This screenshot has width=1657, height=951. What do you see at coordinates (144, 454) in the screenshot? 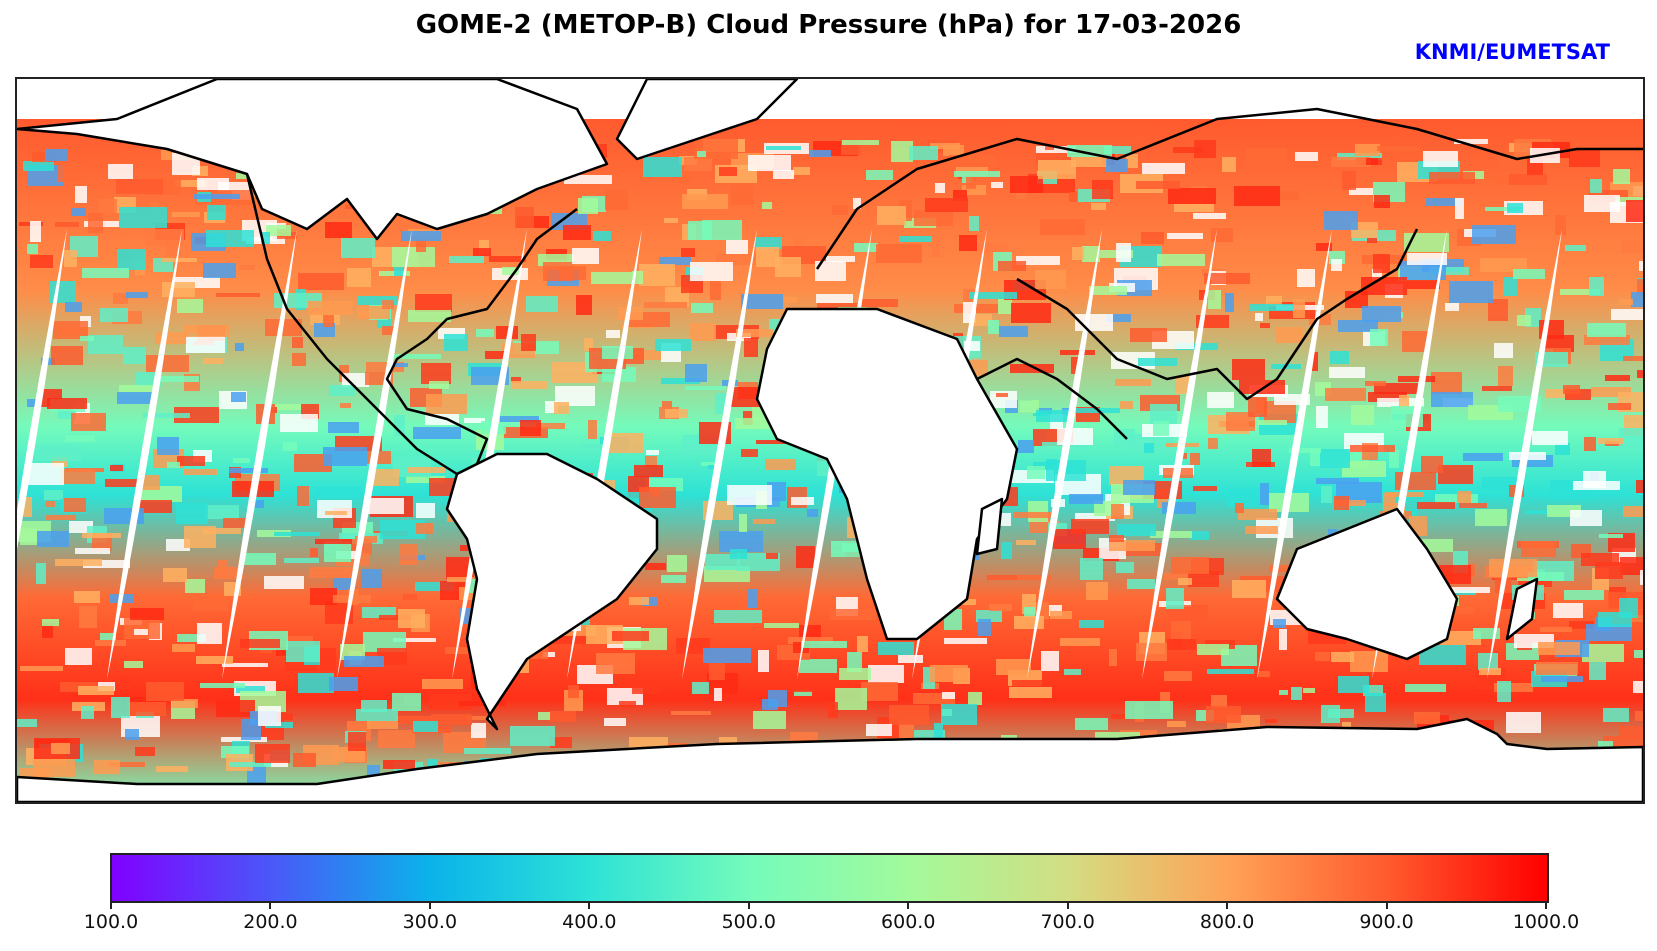
I see `swath-gap` at bounding box center [144, 454].